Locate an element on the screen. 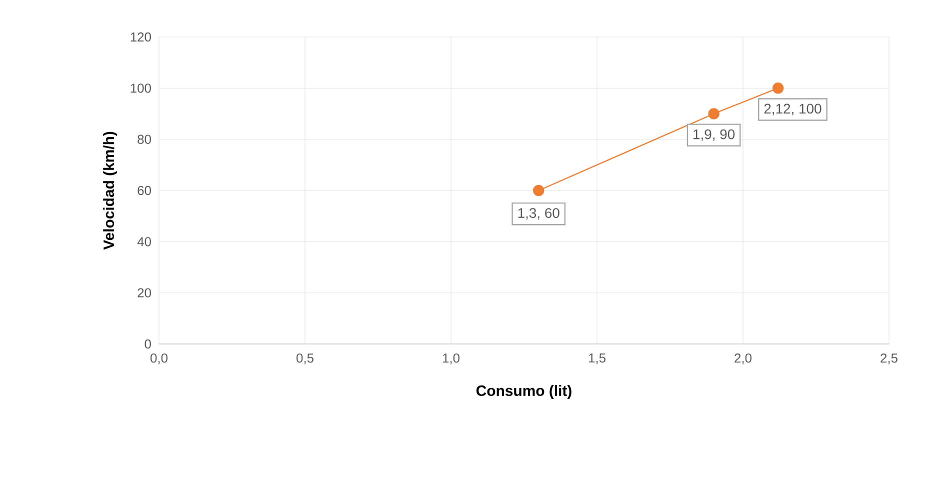 Image resolution: width=926 pixels, height=483 pixels. x-axis-title: Consumo (lit) is located at coordinates (524, 392).